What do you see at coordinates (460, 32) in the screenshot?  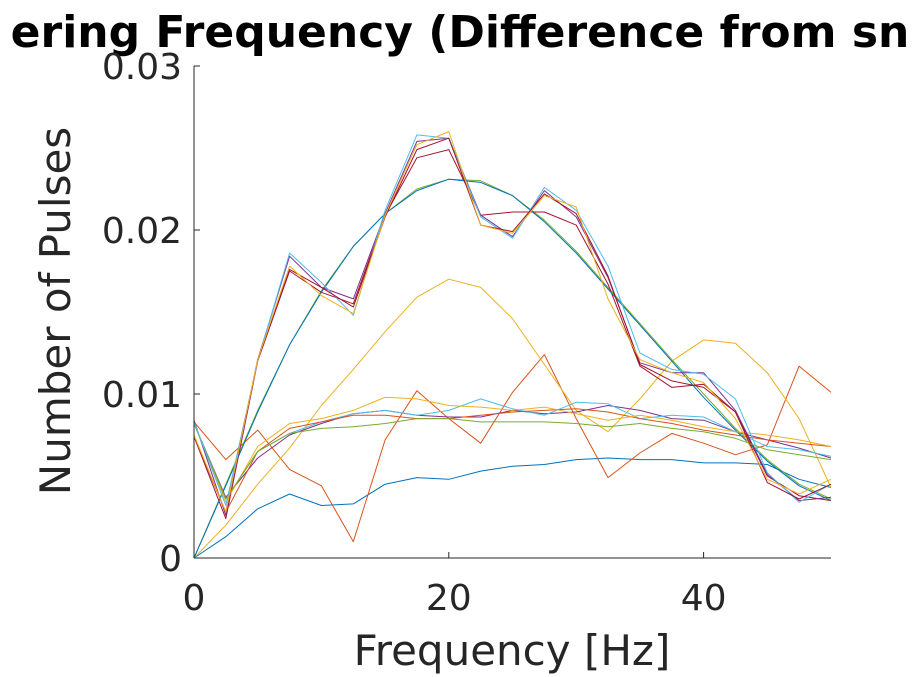 I see `chart-title: ering Frequency (Difference from sn` at bounding box center [460, 32].